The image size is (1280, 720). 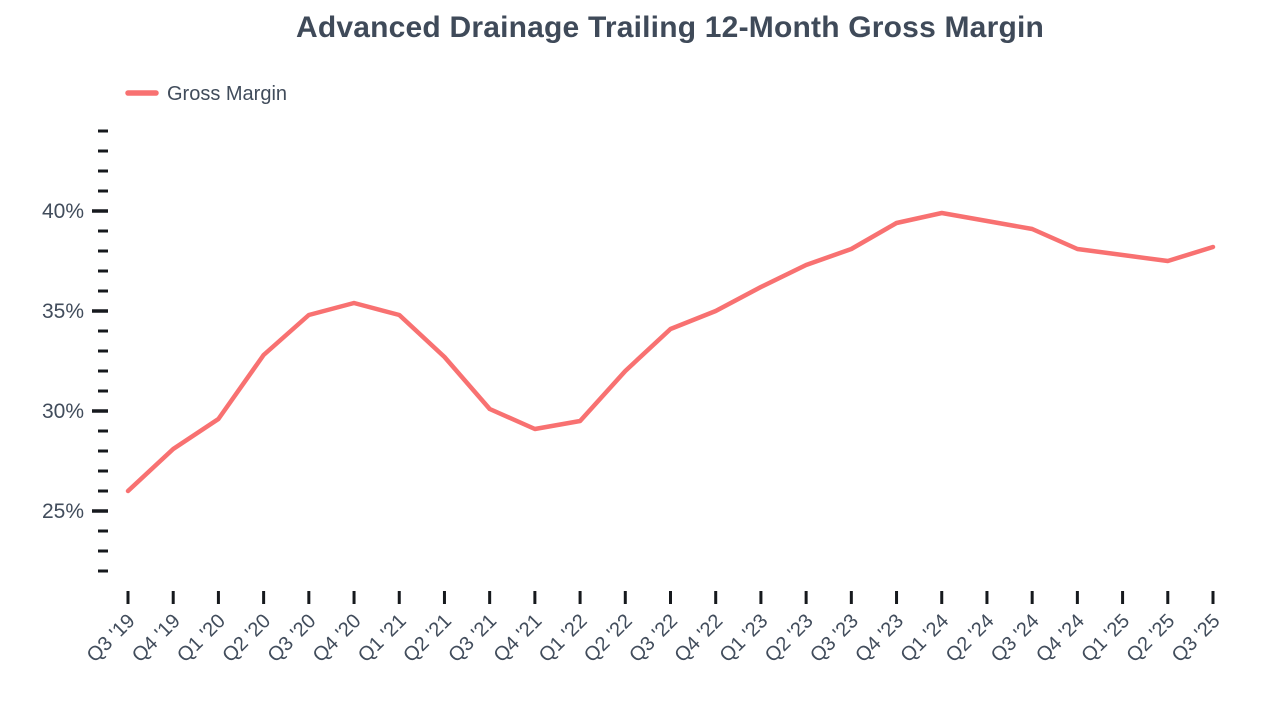 I want to click on x-tick-label: Q1 '20, so click(x=201, y=638).